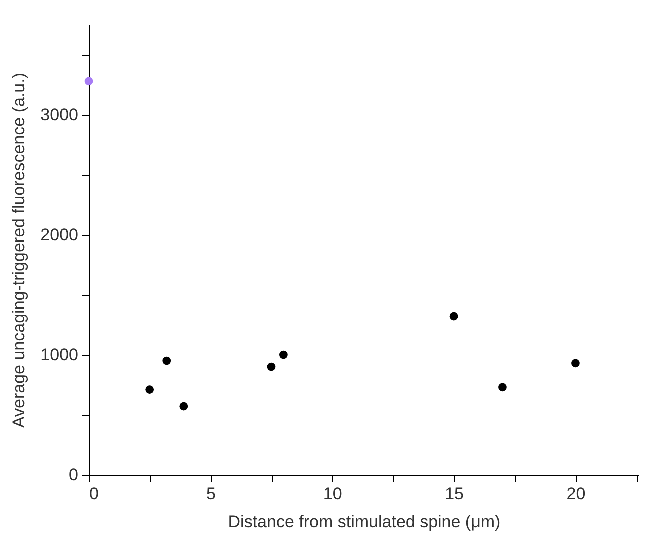 The height and width of the screenshot is (540, 647). What do you see at coordinates (211, 494) in the screenshot?
I see `x-tick-label: 5` at bounding box center [211, 494].